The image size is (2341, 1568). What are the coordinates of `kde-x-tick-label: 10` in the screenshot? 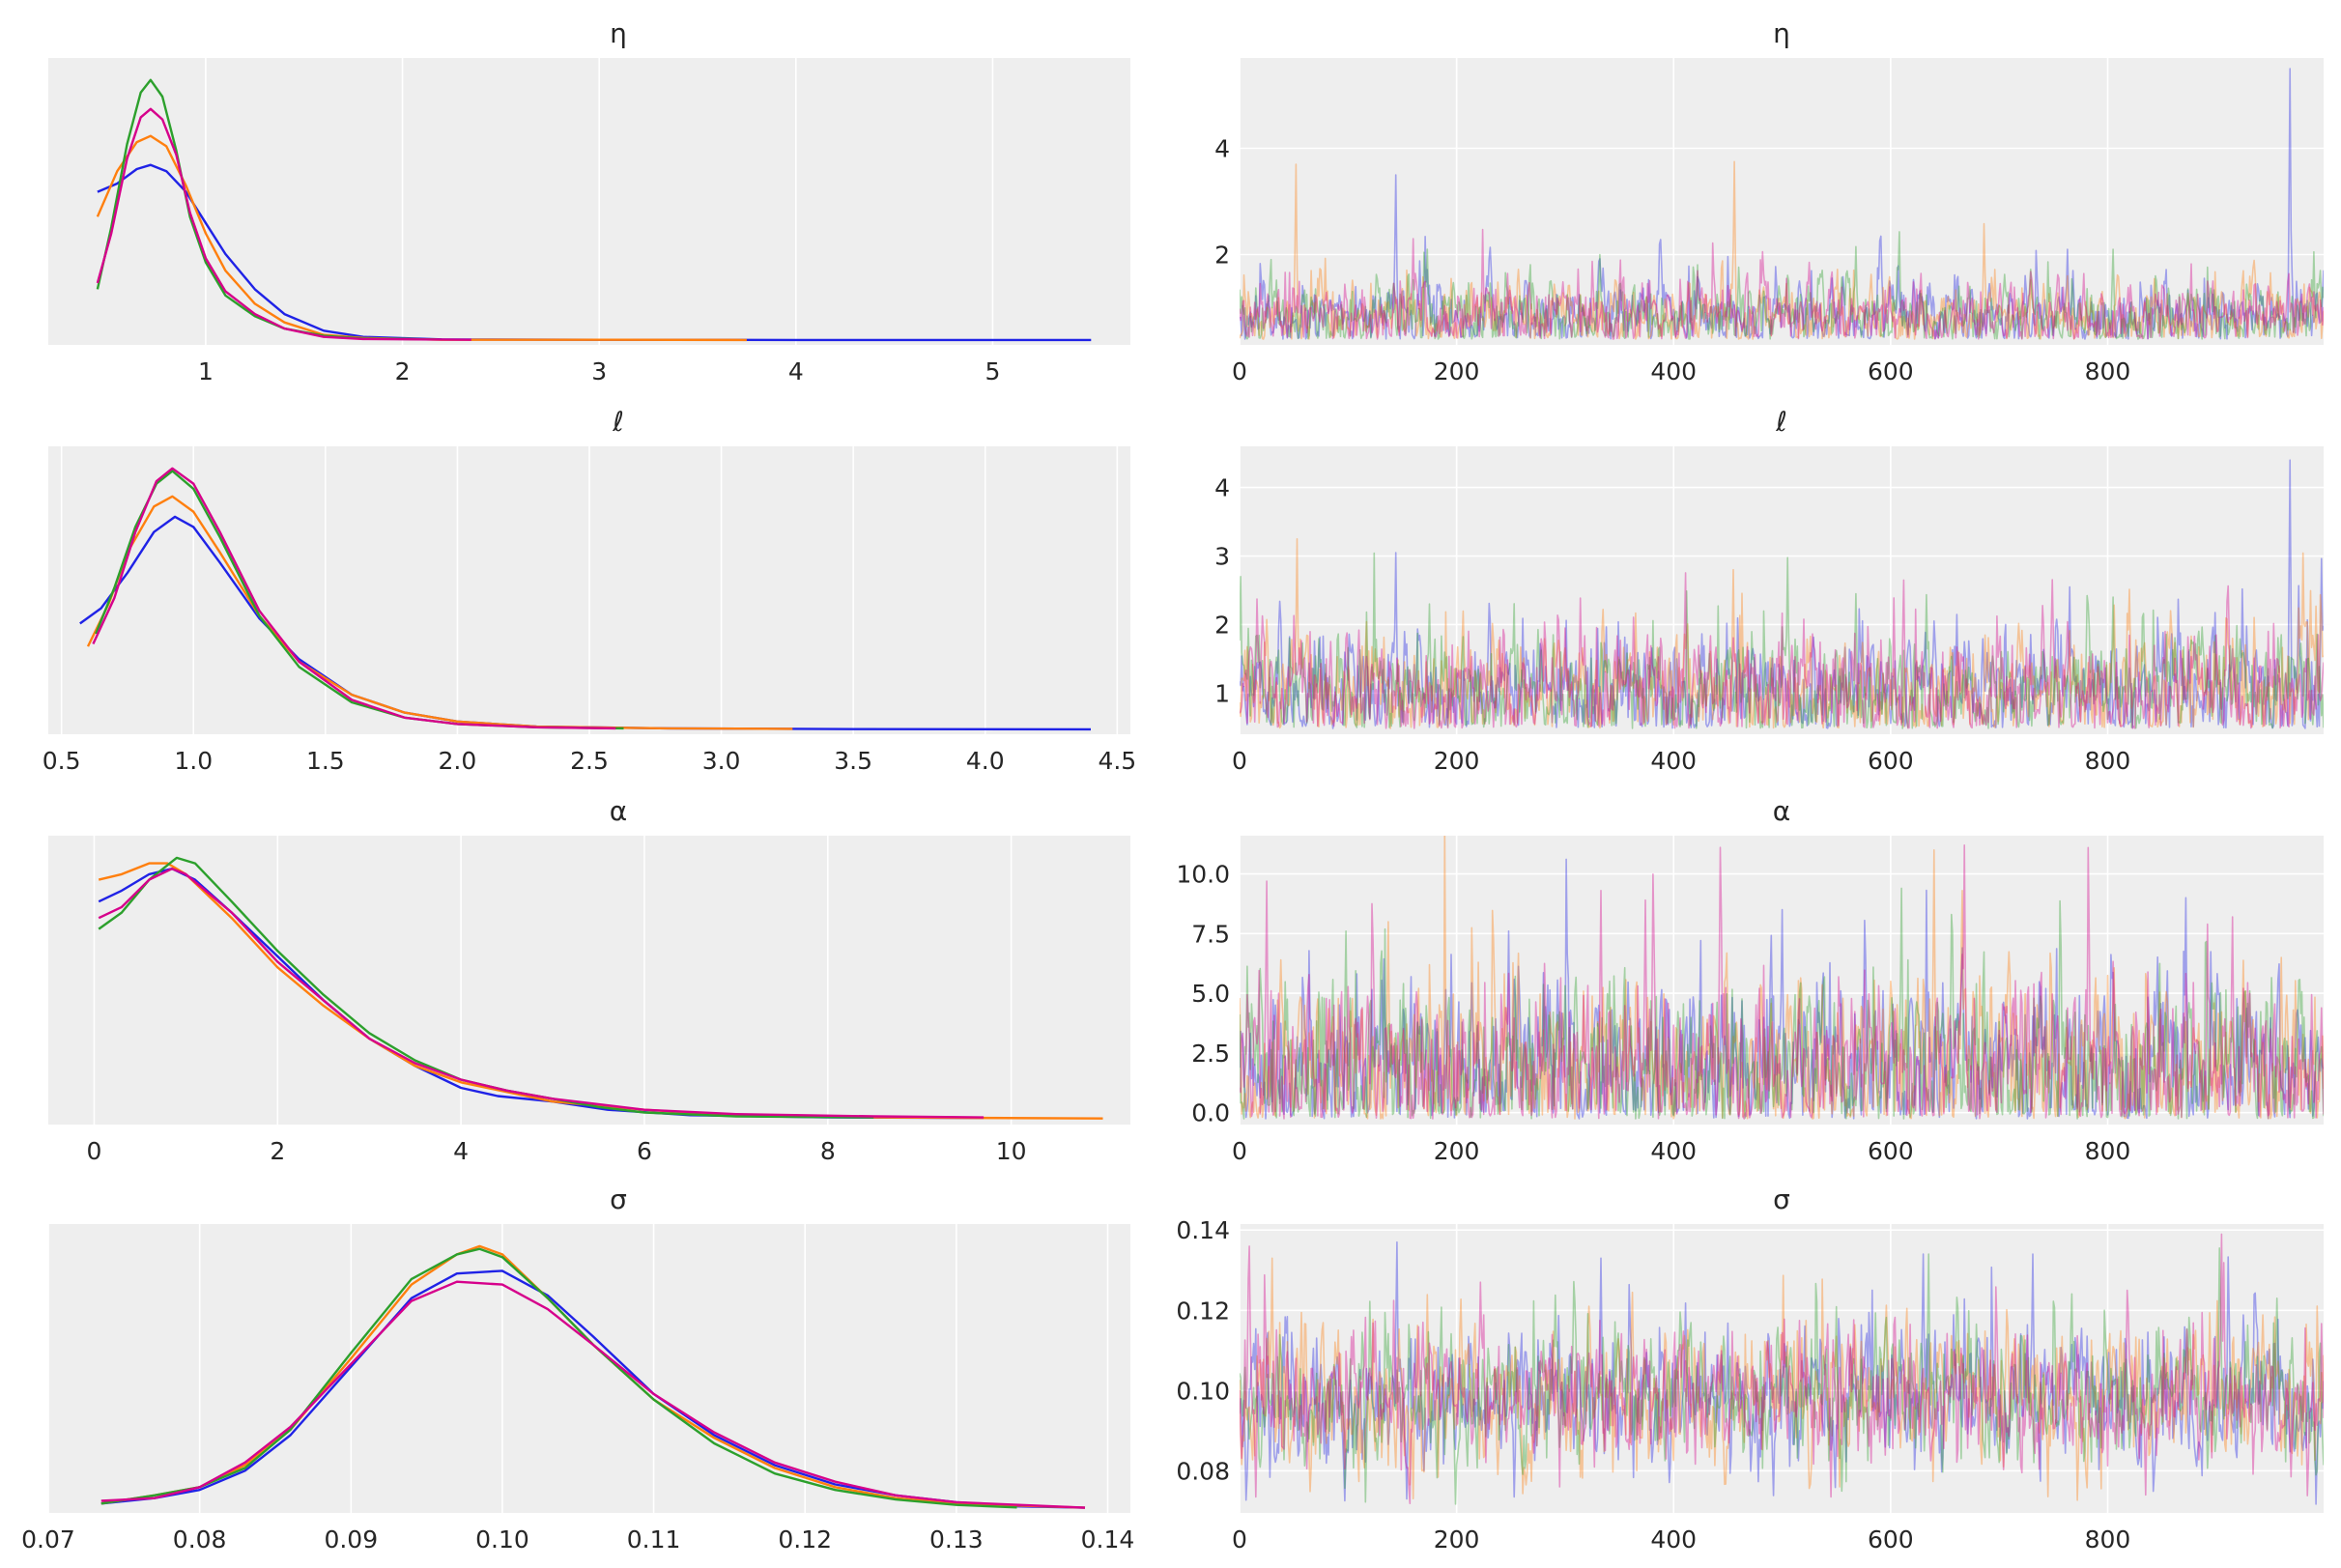 It's located at (1012, 1151).